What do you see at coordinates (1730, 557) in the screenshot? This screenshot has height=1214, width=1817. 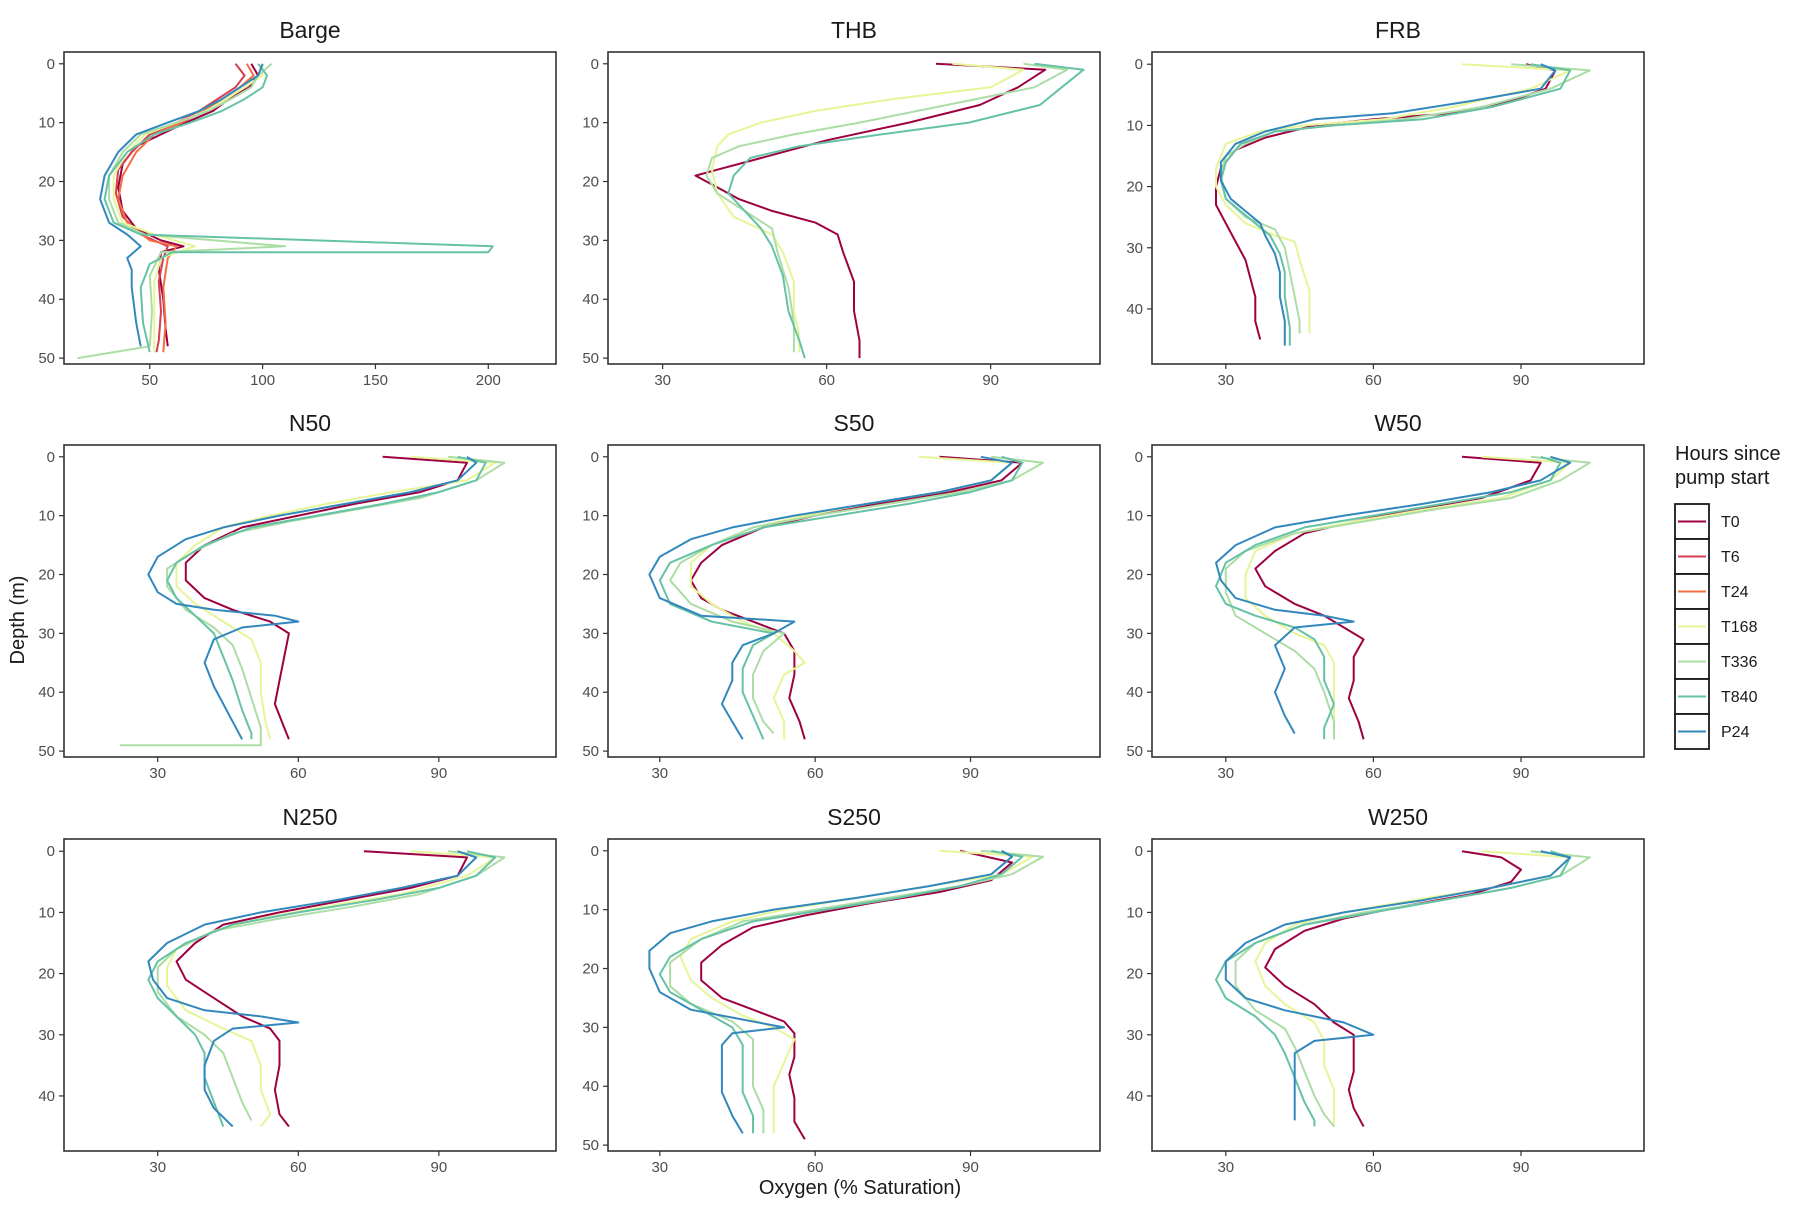 I see `legend-label: T6` at bounding box center [1730, 557].